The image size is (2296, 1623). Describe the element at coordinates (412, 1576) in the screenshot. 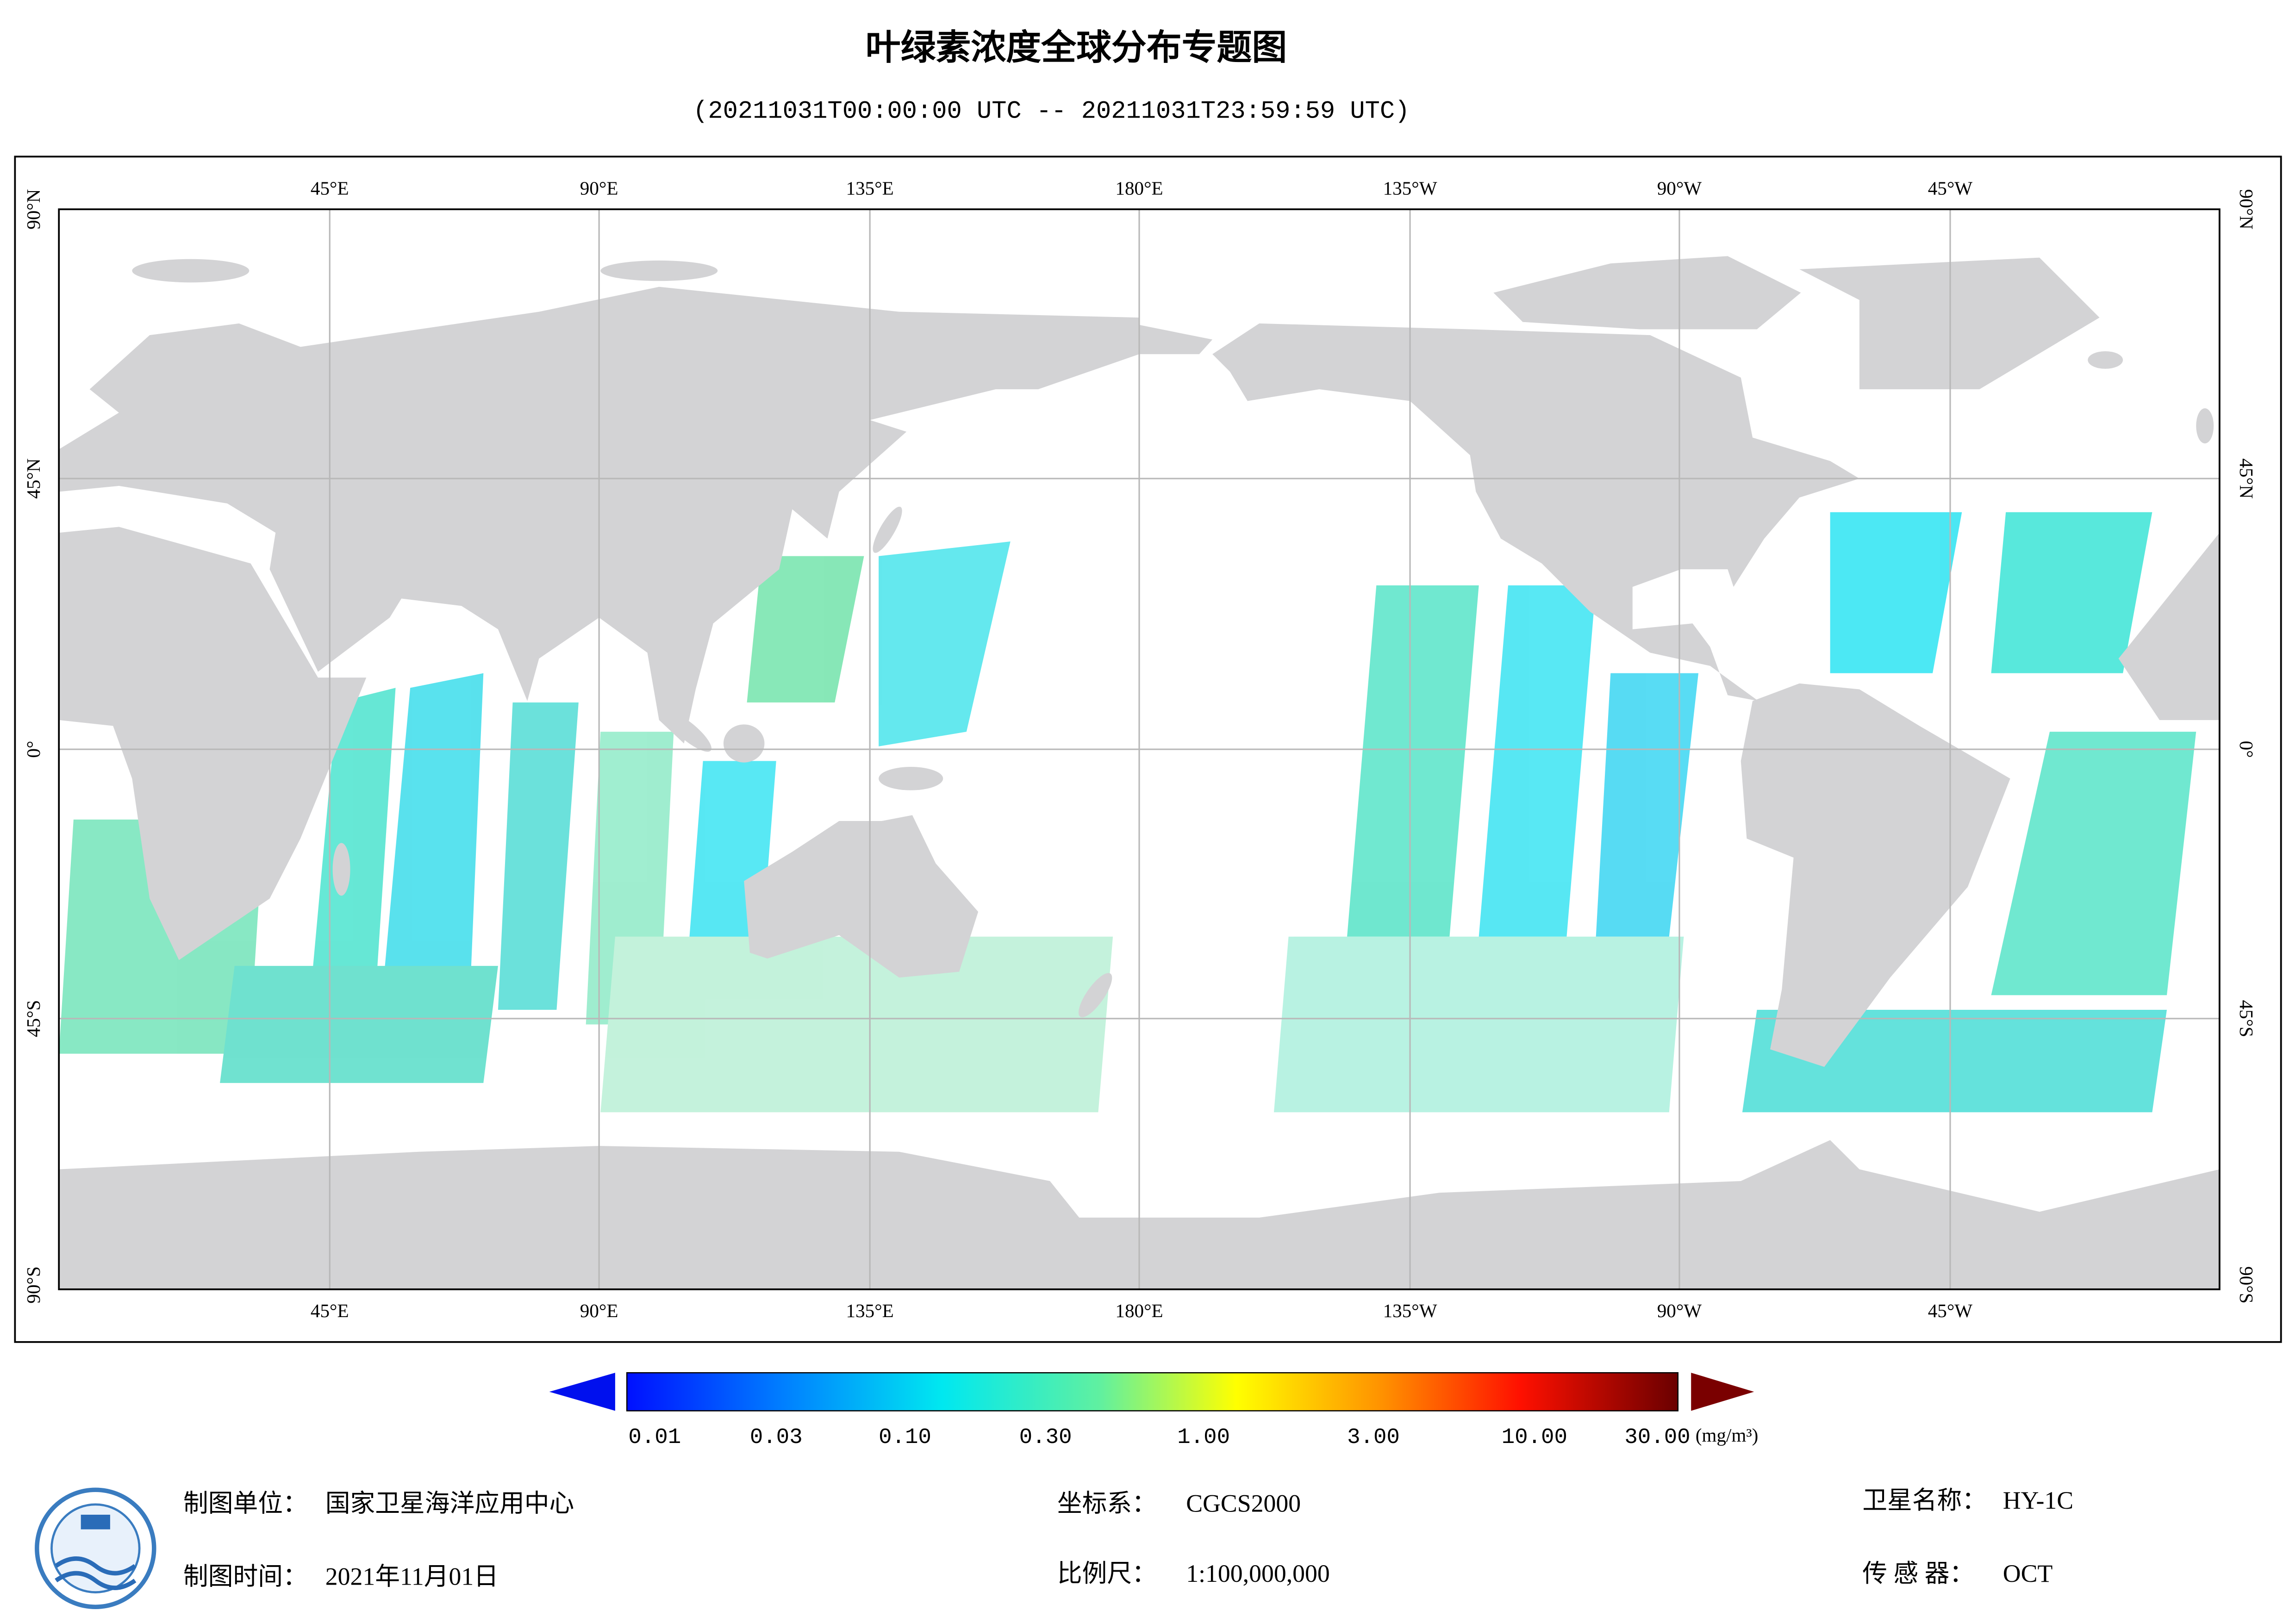

I see `footer-value: 2021年11月01日` at that location.